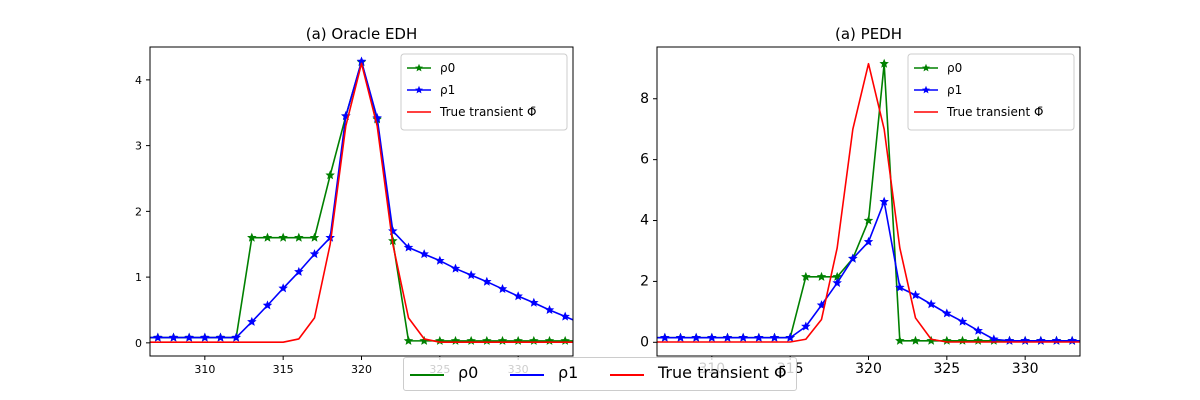 This screenshot has height=400, width=1200. I want to click on x-tick-label: 330, so click(1025, 369).